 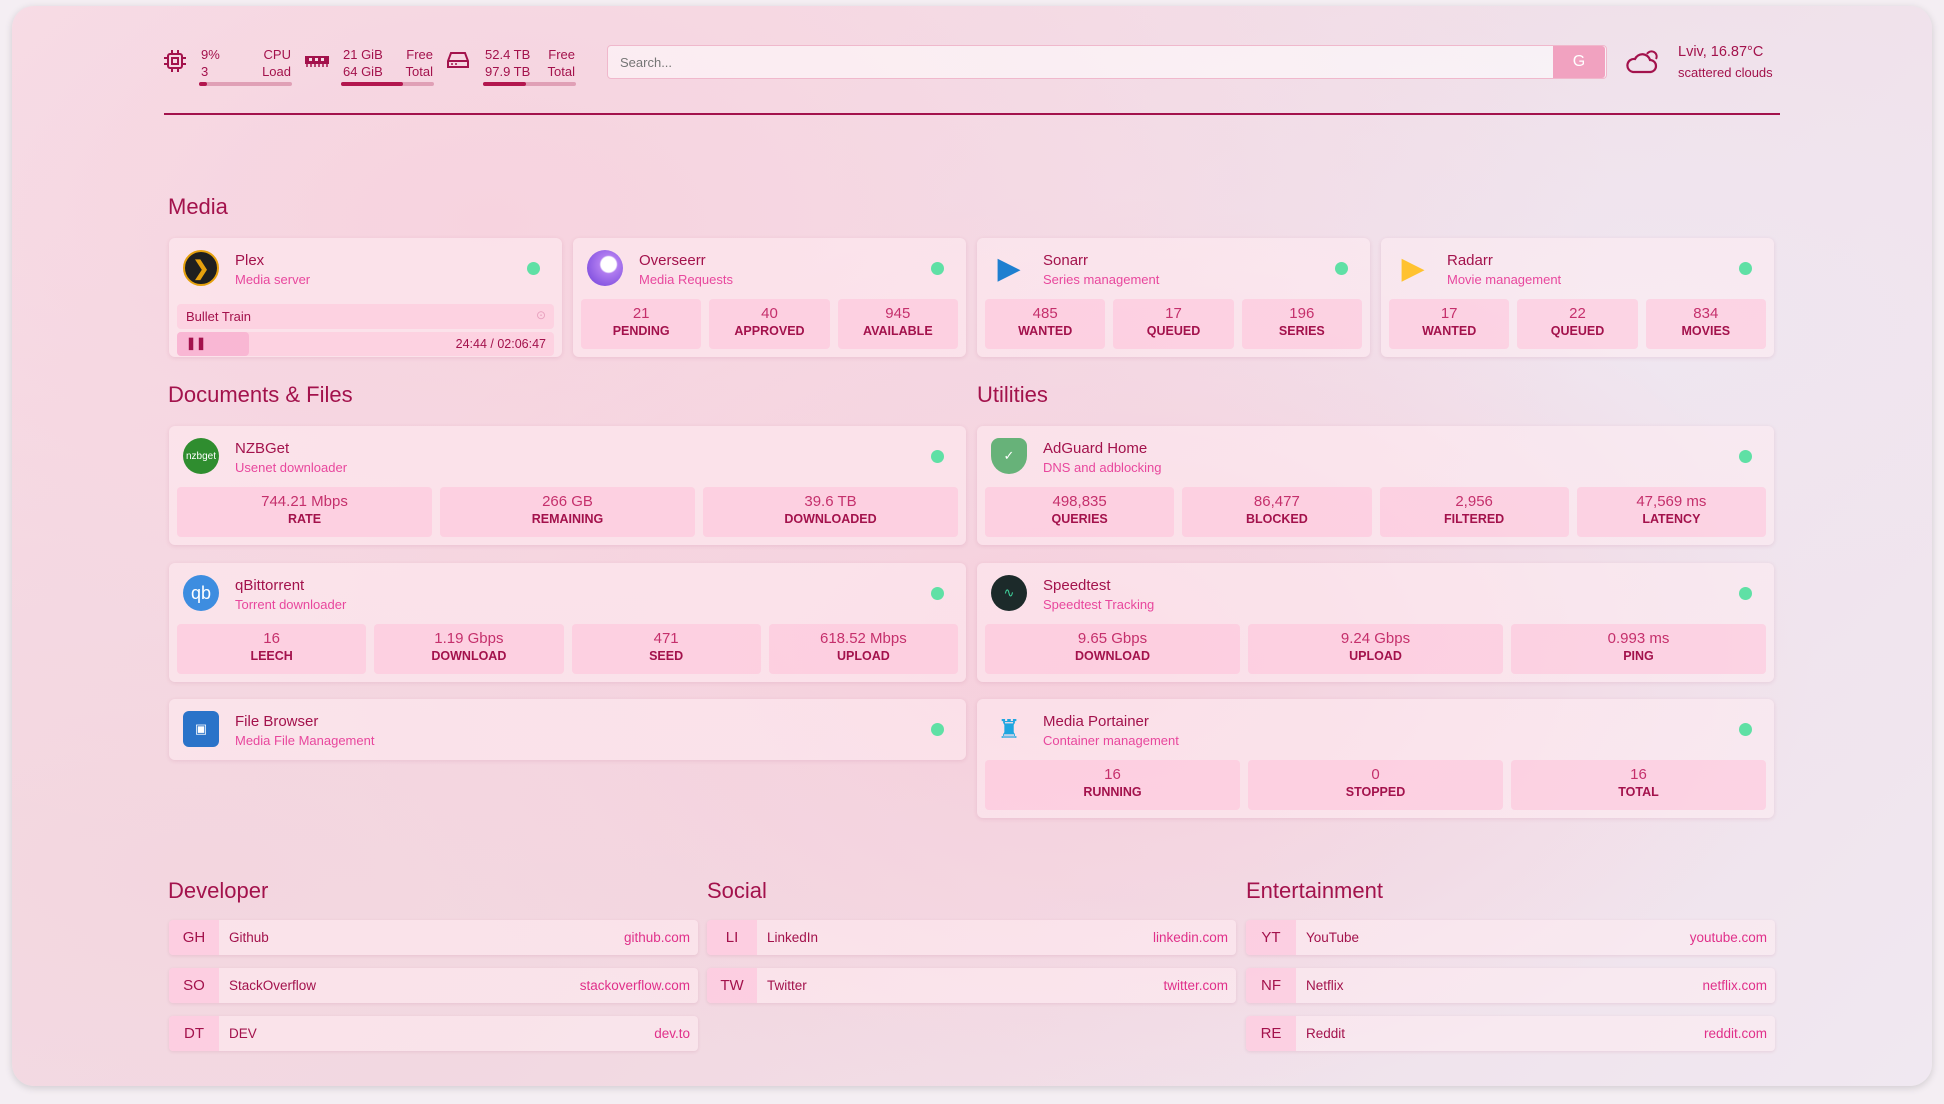 I want to click on bookmark-reddit: RE Reddit reddit.com, so click(x=1510, y=1033).